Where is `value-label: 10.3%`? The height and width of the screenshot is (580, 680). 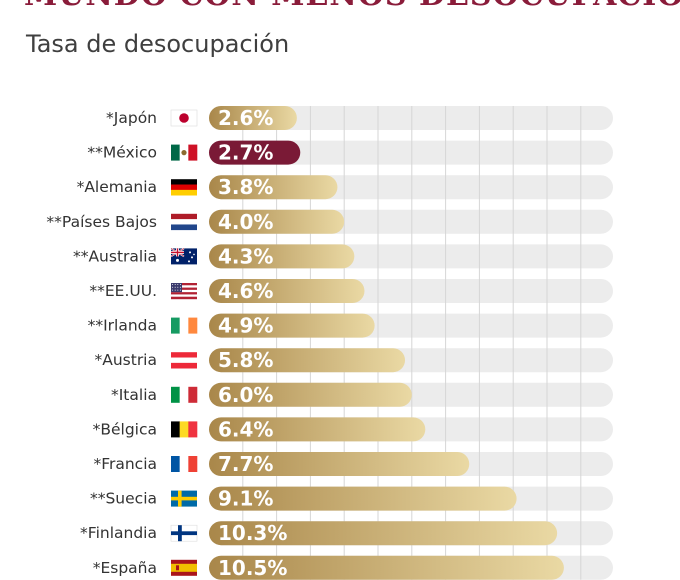
value-label: 10.3% is located at coordinates (252, 533).